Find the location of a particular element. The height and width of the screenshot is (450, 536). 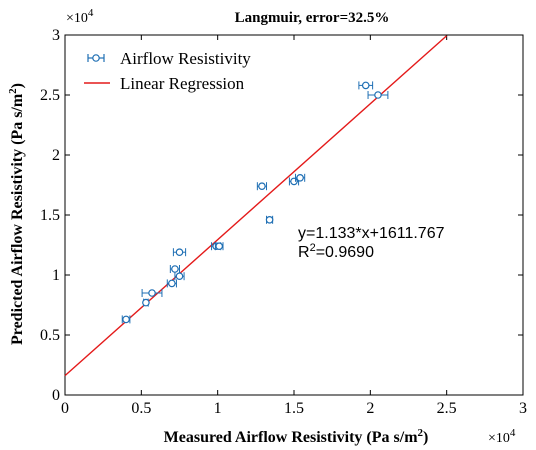

x-axis-multiplier: ×10⁴ is located at coordinates (502, 436).